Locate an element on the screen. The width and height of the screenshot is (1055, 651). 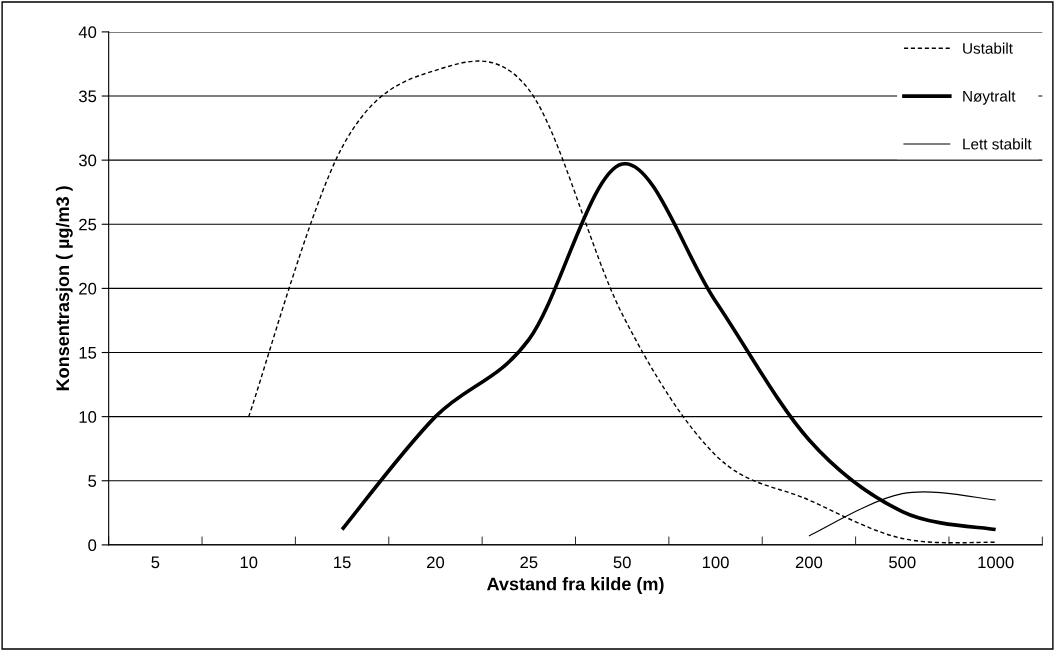
legend-label: Ustabilt is located at coordinates (988, 48).